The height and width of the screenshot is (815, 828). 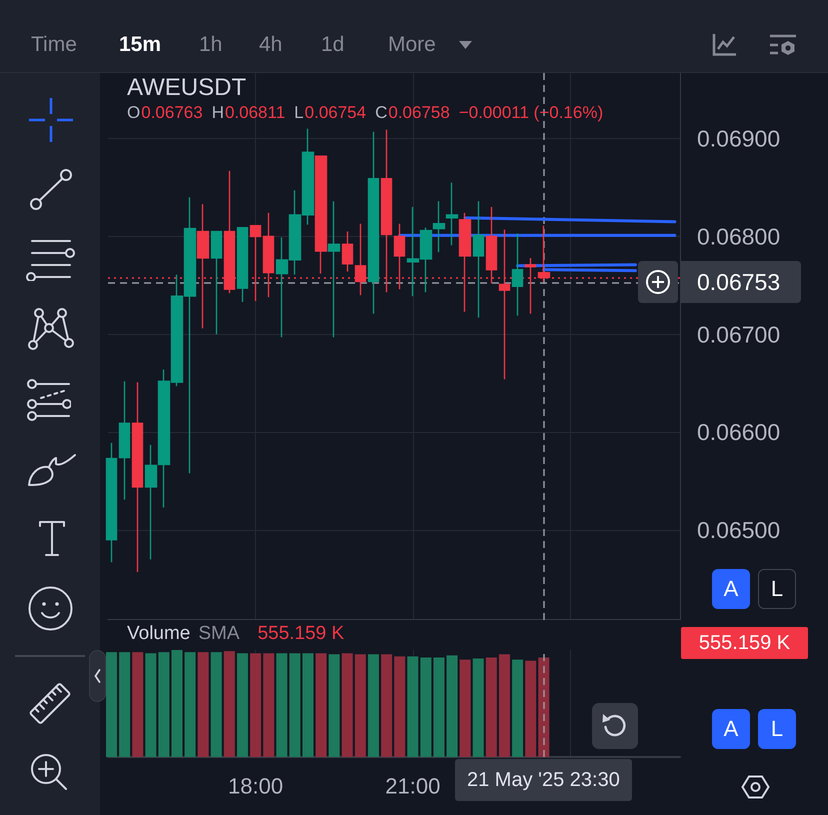 I want to click on label-tag: 21 May '25 23:30, so click(x=543, y=780).